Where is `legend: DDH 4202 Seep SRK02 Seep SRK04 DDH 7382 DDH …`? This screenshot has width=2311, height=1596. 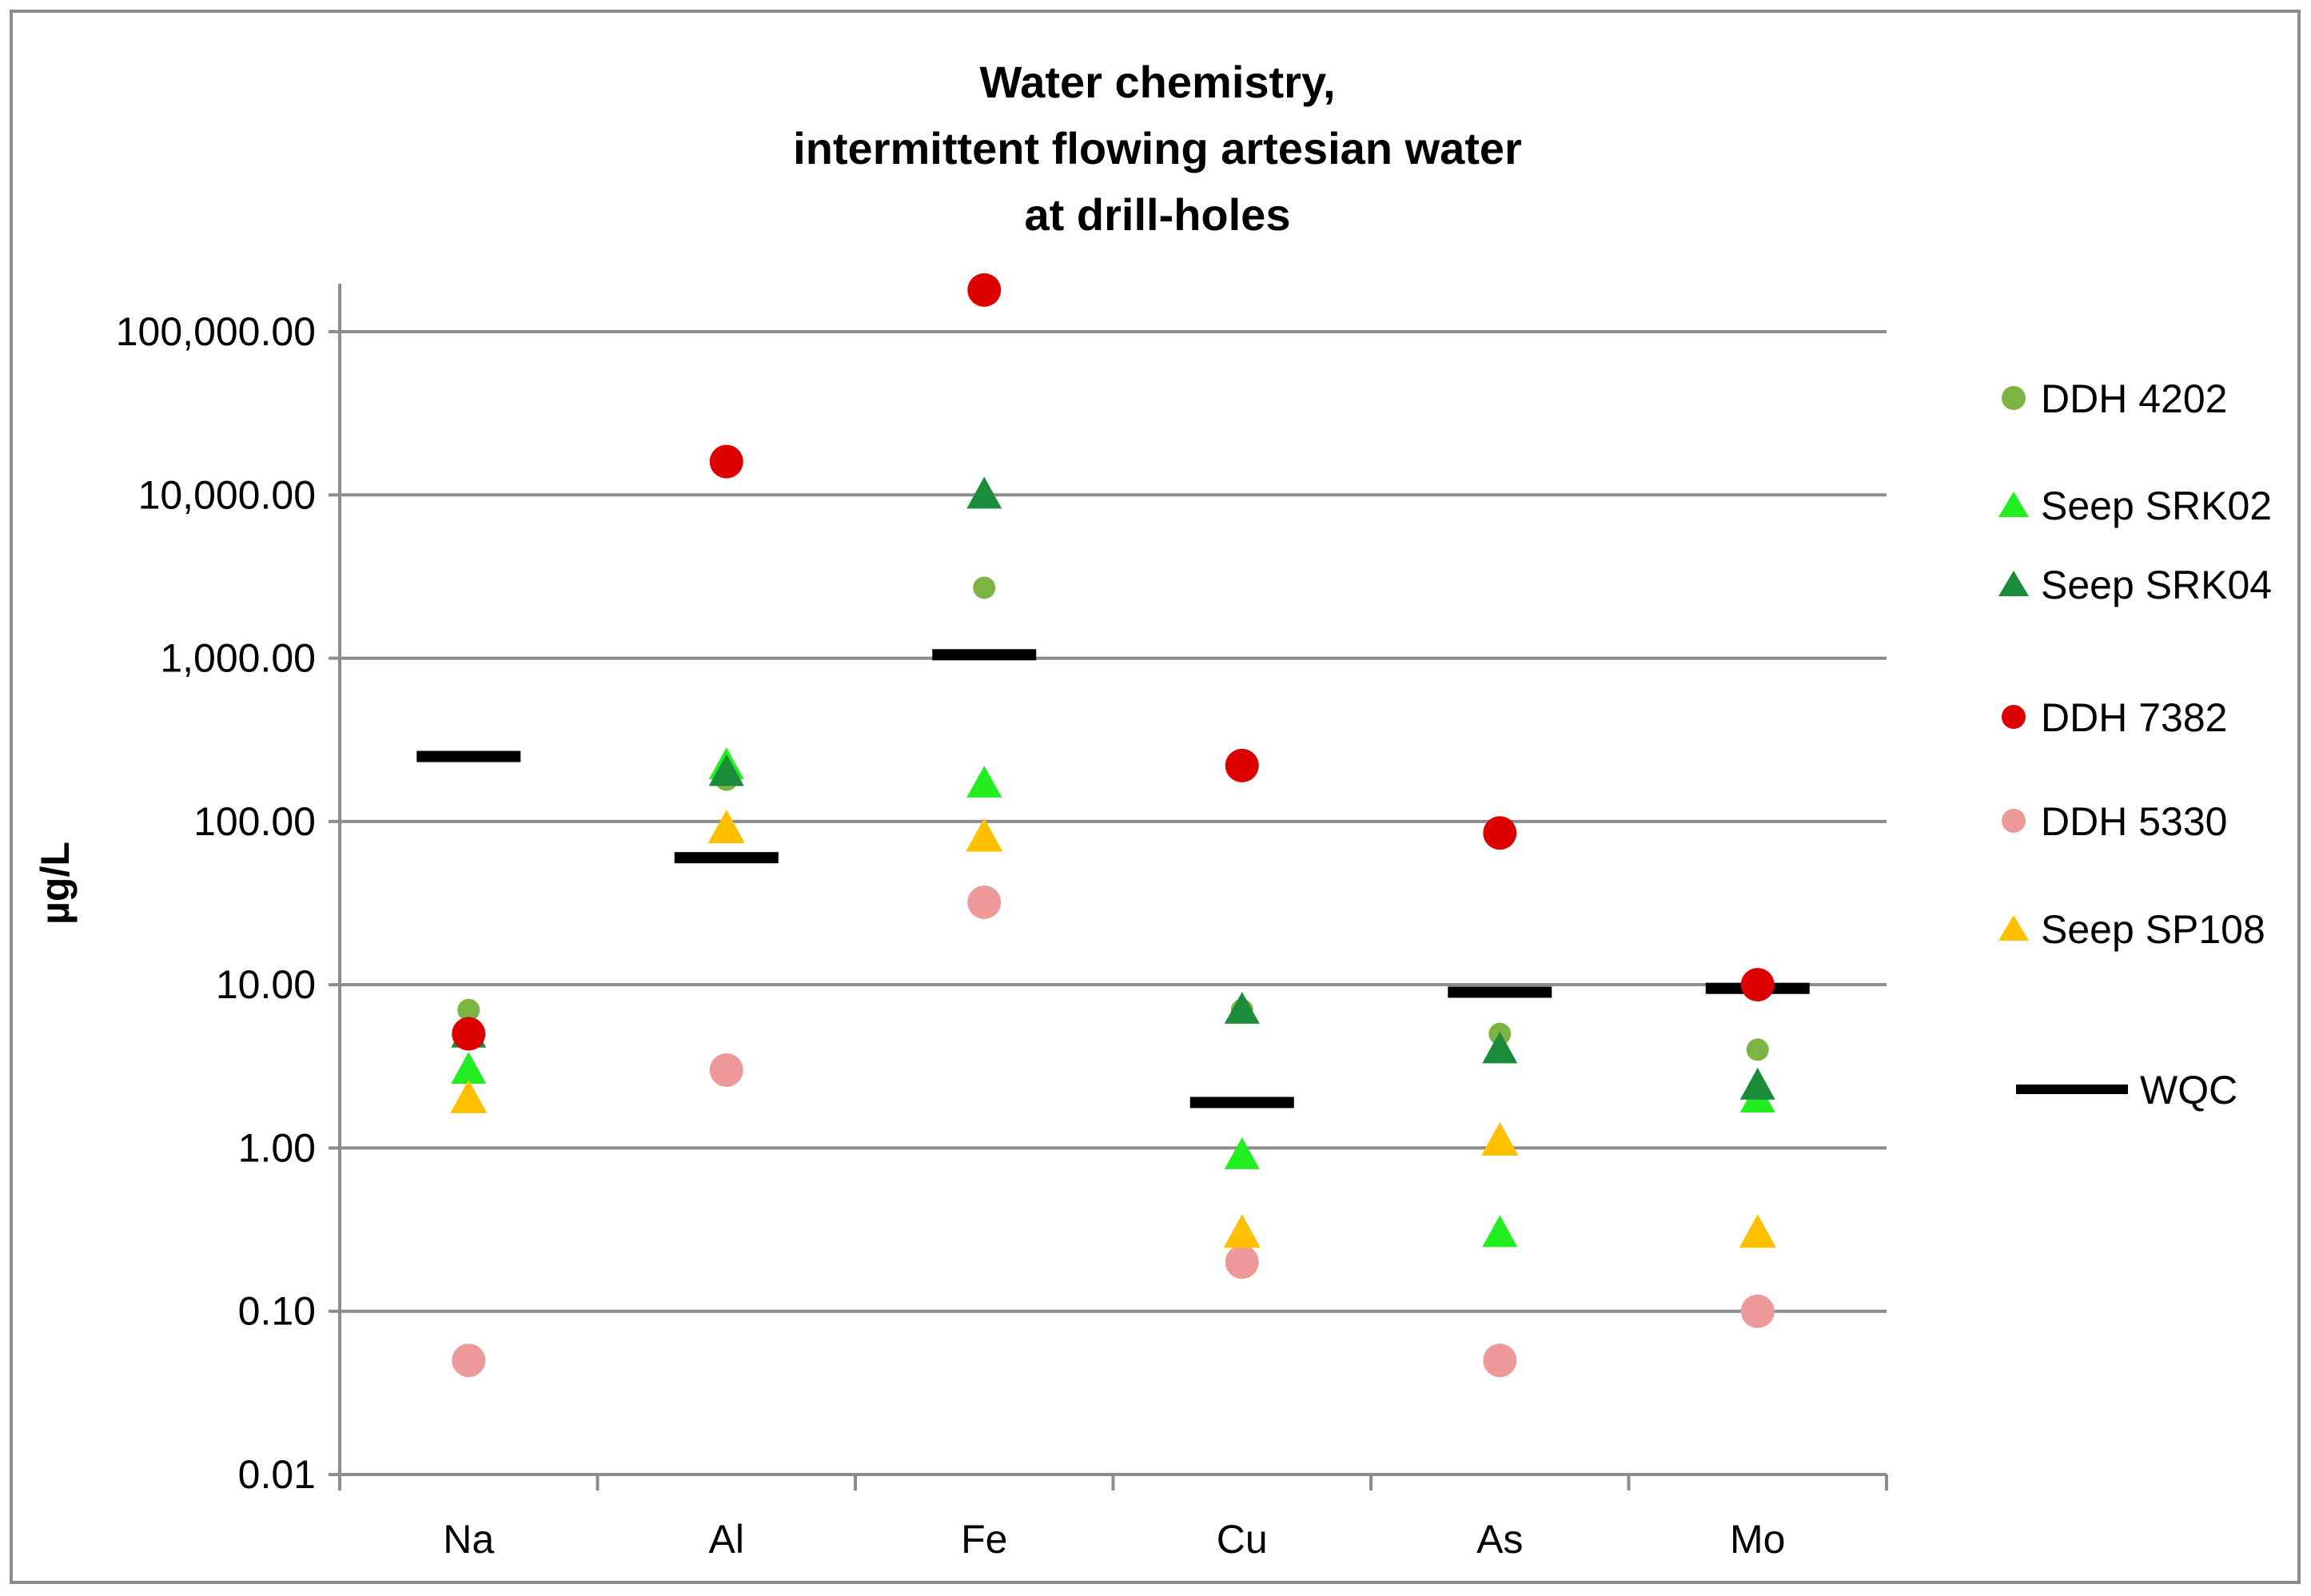
legend: DDH 4202 Seep SRK02 Seep SRK04 DDH 7382 DDH … is located at coordinates (2135, 744).